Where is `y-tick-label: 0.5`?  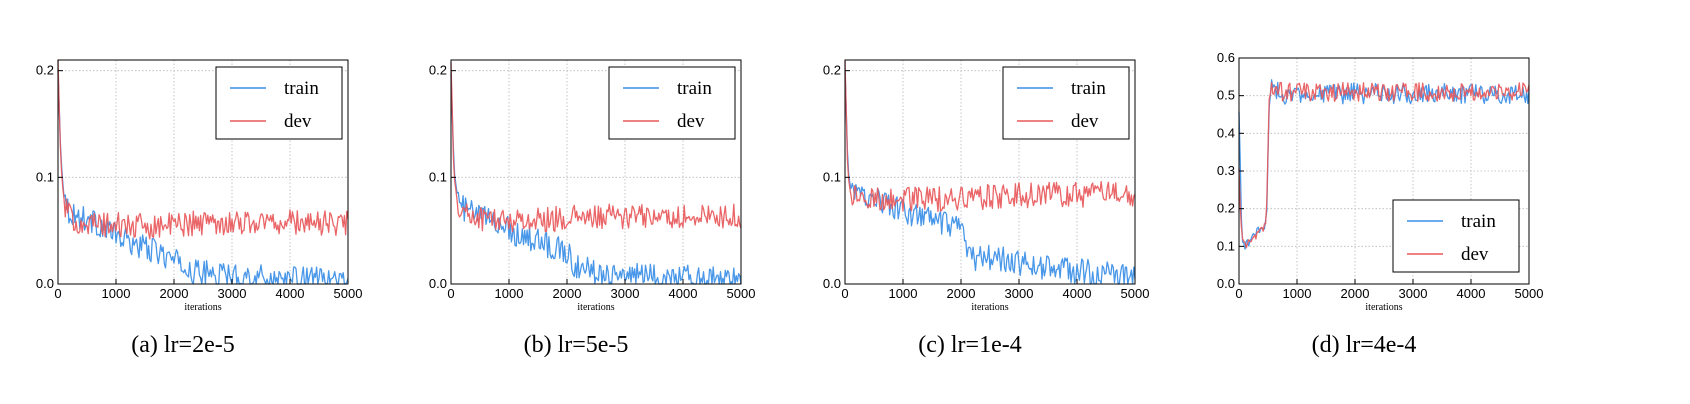
y-tick-label: 0.5 is located at coordinates (1226, 95).